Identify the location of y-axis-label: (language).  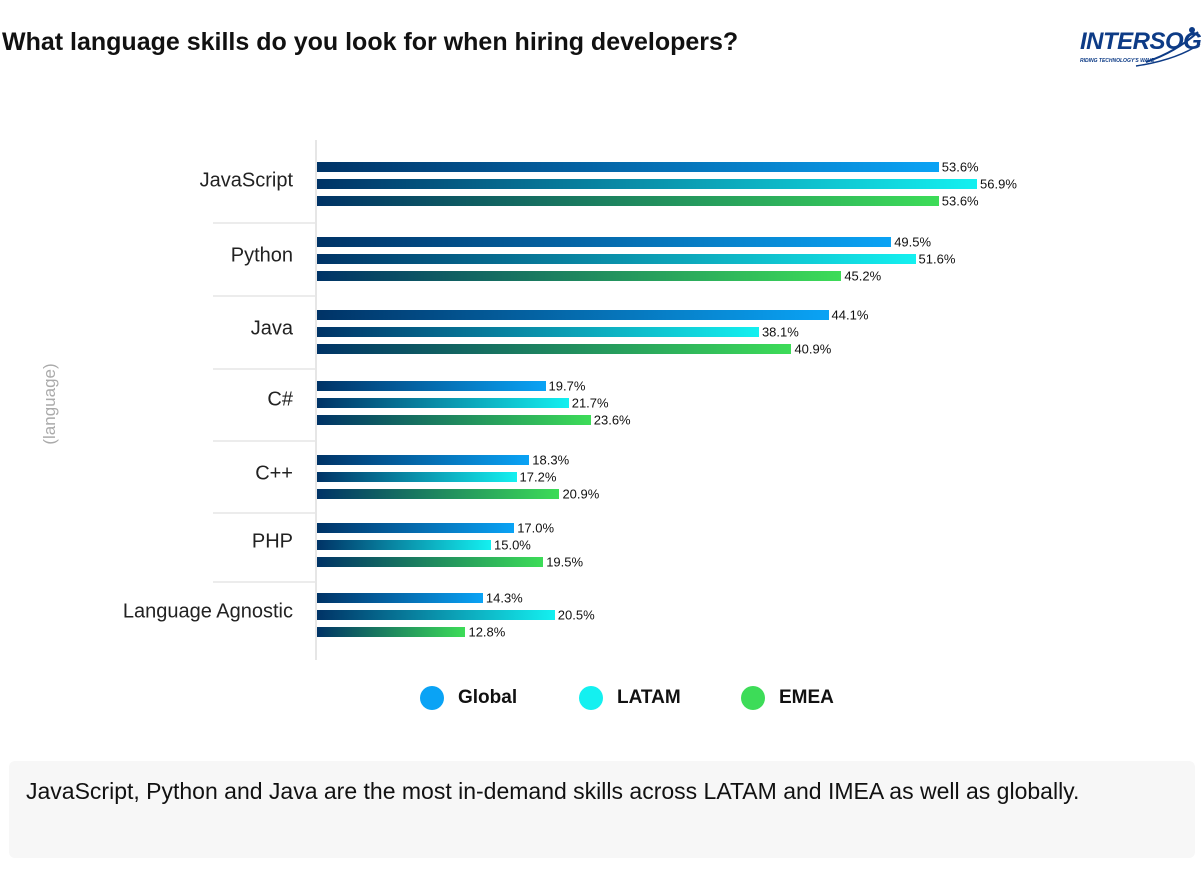
(49, 404).